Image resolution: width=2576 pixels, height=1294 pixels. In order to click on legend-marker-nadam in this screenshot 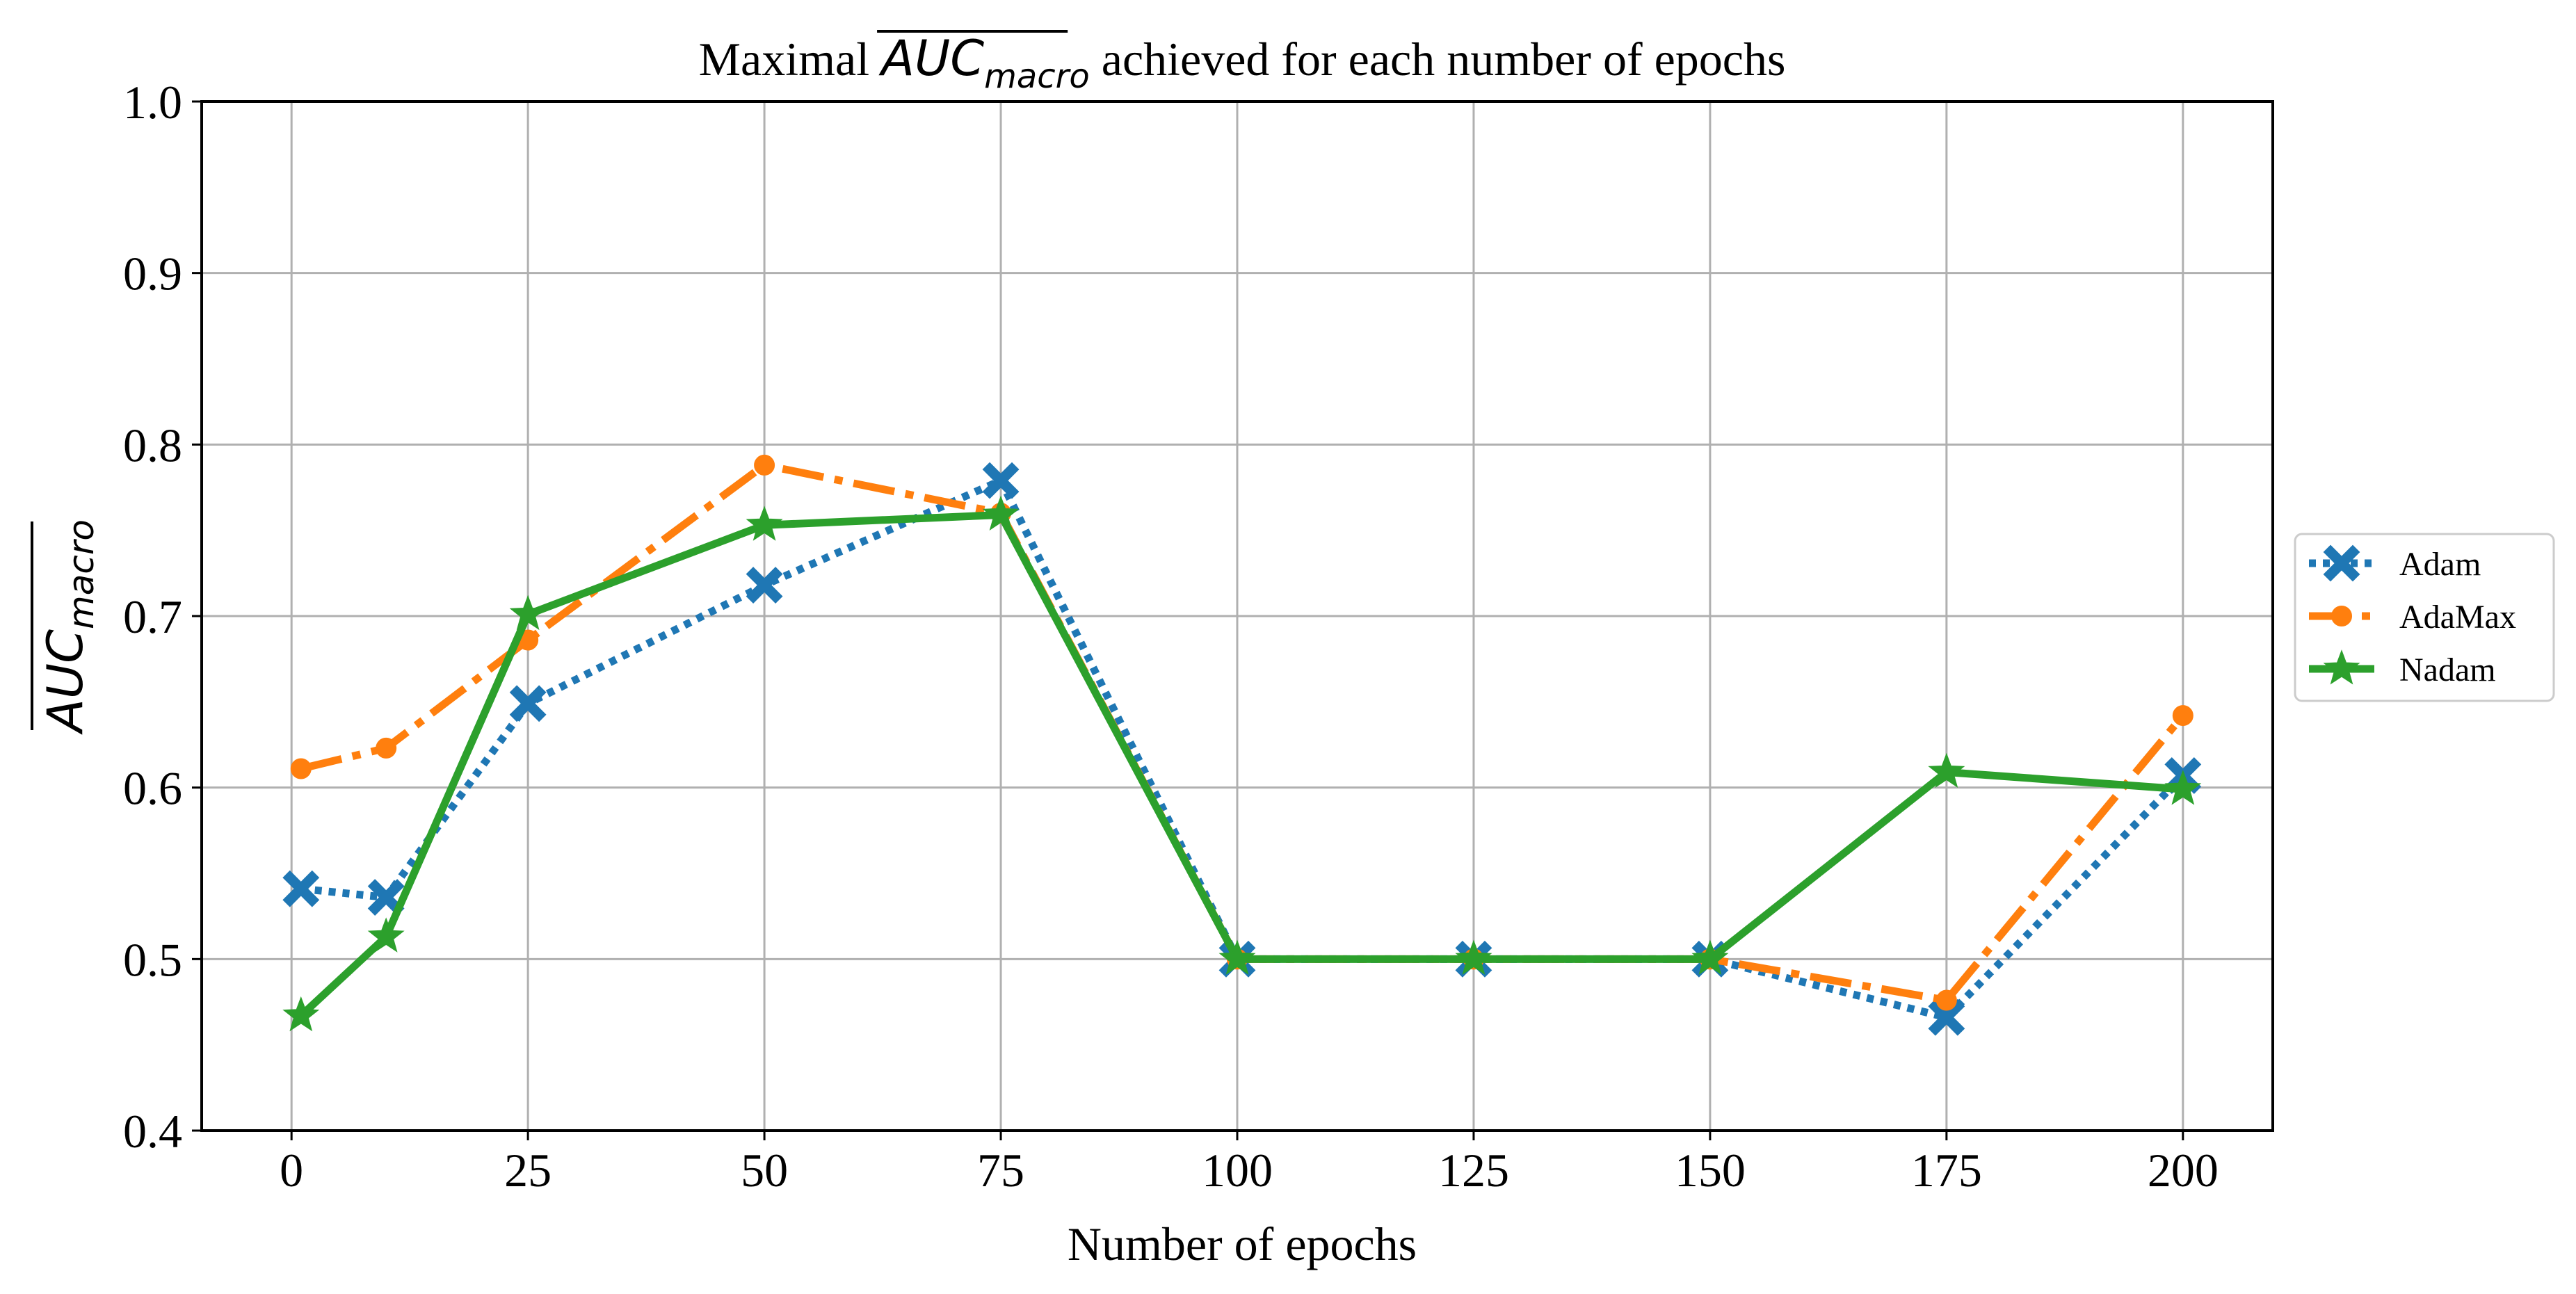, I will do `click(2341, 667)`.